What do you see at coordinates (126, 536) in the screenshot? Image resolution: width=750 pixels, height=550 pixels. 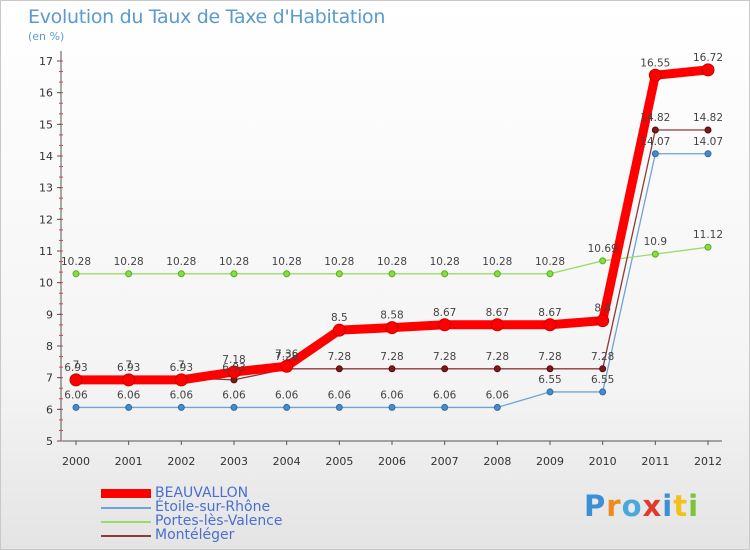 I see `legend-swatch-monteleger` at bounding box center [126, 536].